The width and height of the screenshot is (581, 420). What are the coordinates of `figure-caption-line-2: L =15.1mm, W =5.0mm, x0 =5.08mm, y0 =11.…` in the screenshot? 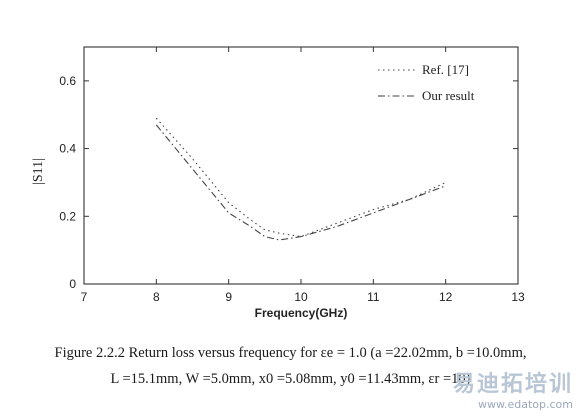 It's located at (290, 379).